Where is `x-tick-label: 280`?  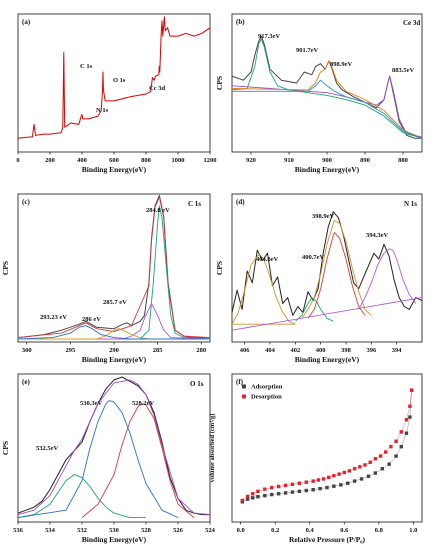
x-tick-label: 280 is located at coordinates (201, 350).